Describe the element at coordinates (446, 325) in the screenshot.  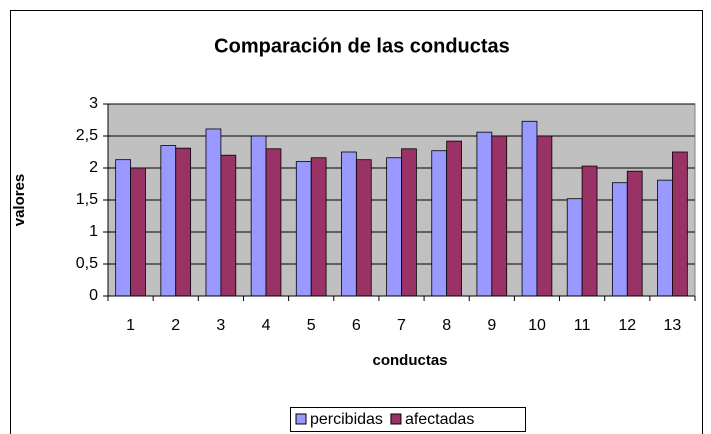
I see `x-tick-label: 8` at that location.